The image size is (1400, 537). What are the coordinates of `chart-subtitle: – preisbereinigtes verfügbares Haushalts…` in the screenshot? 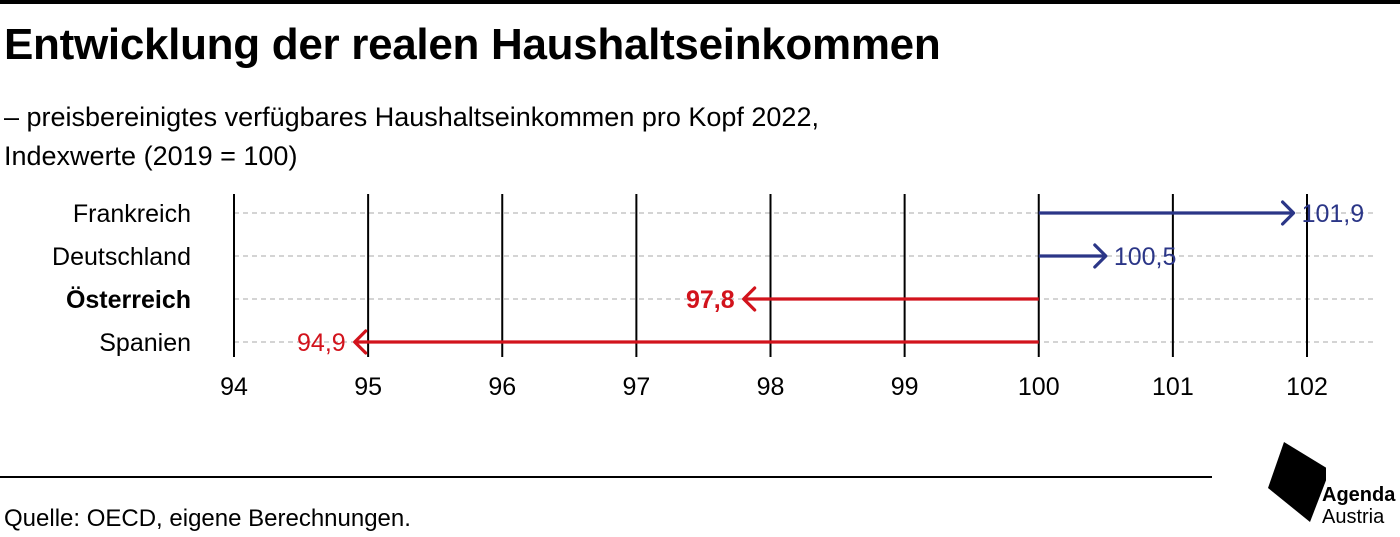 It's located at (411, 137).